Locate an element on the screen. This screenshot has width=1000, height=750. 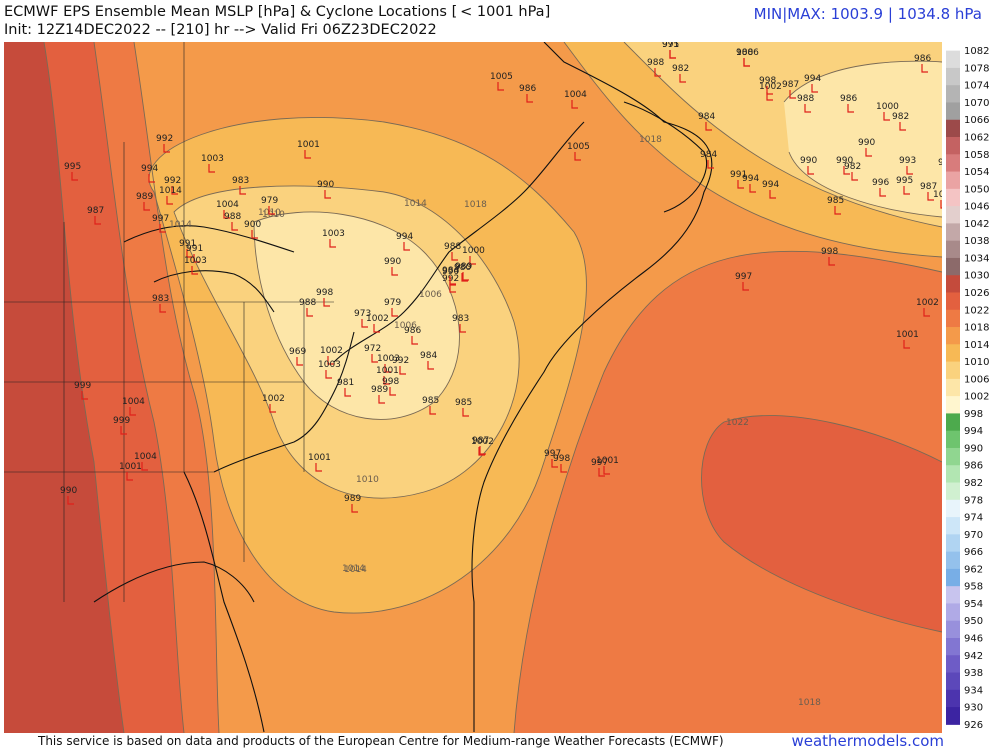
cyclone-pressure-label: 1014 is located at coordinates (170, 191).